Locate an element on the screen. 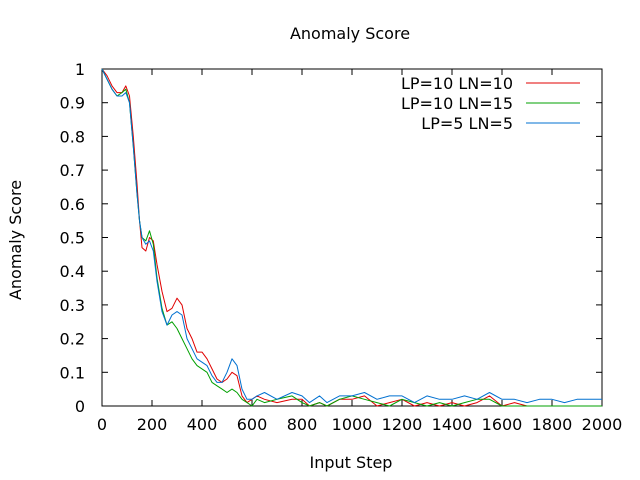 This screenshot has width=640, height=480. y-tick-label: 0.8 is located at coordinates (72, 136).